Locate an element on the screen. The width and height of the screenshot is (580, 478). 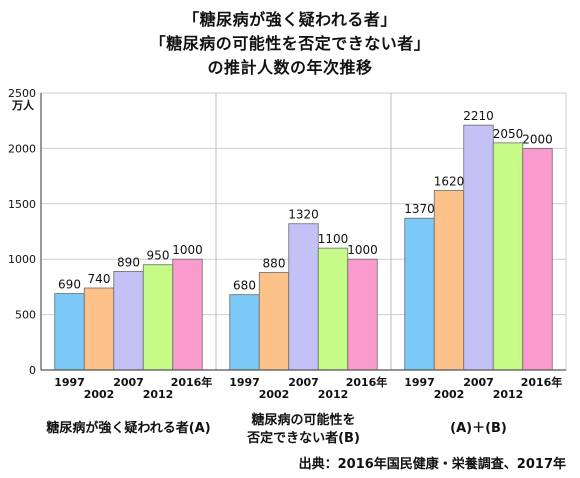
group-label: (A)＋(B) is located at coordinates (478, 428).